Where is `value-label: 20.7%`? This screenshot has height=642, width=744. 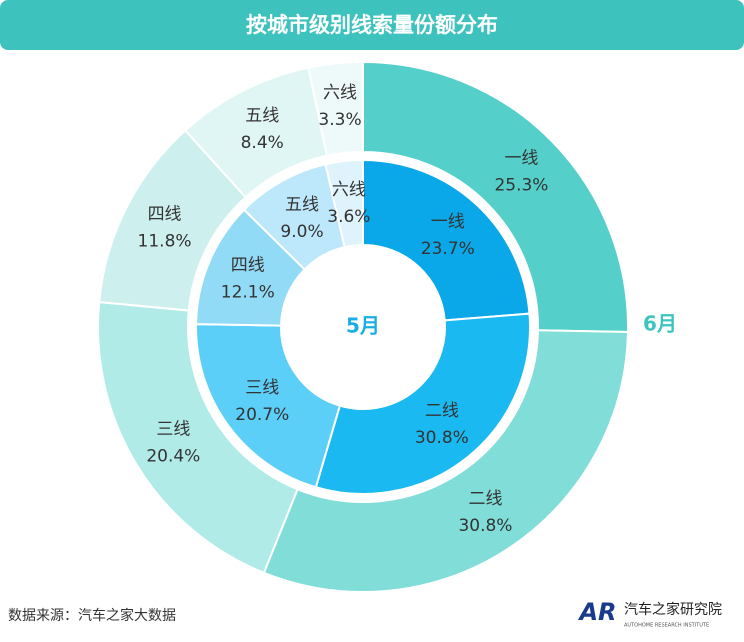
value-label: 20.7% is located at coordinates (262, 415).